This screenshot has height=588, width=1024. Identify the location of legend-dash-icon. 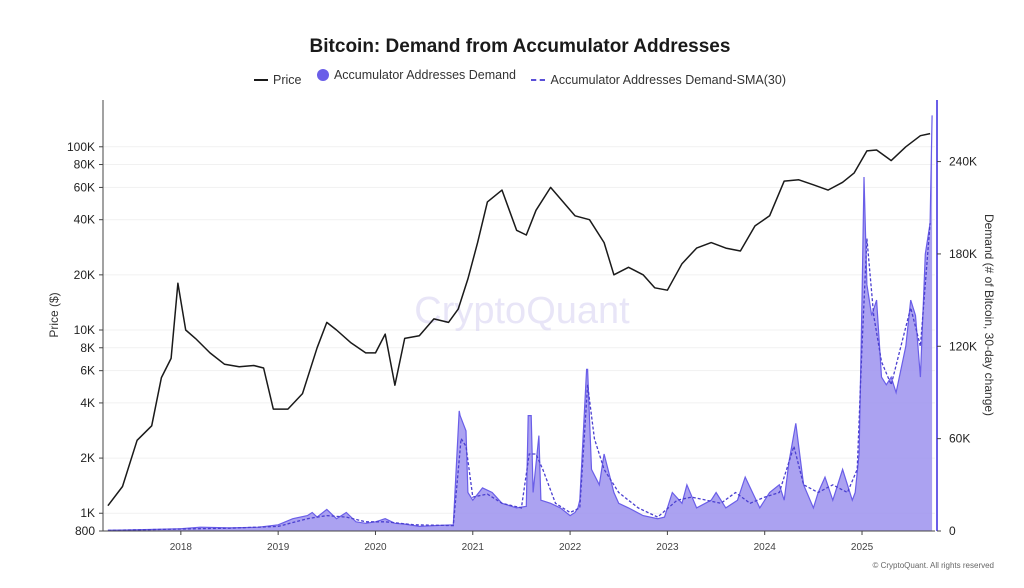
(538, 80).